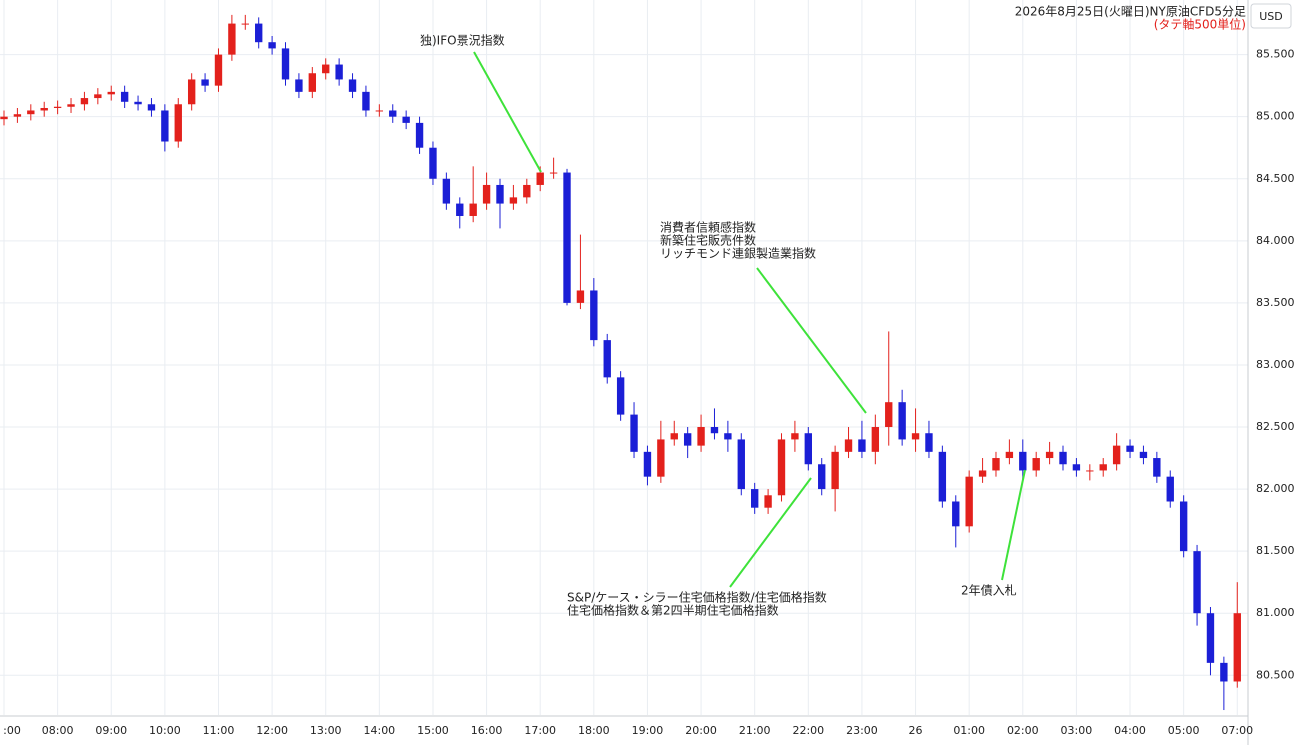 The height and width of the screenshot is (749, 1300). What do you see at coordinates (1275, 550) in the screenshot?
I see `y-tick-label: 81.500` at bounding box center [1275, 550].